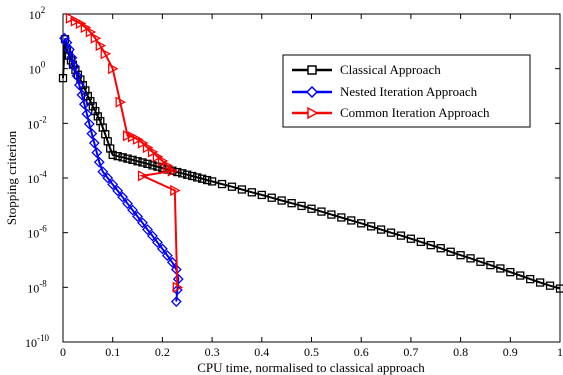 This screenshot has height=375, width=563. What do you see at coordinates (43, 174) in the screenshot?
I see `y-tick-exponent: -4` at bounding box center [43, 174].